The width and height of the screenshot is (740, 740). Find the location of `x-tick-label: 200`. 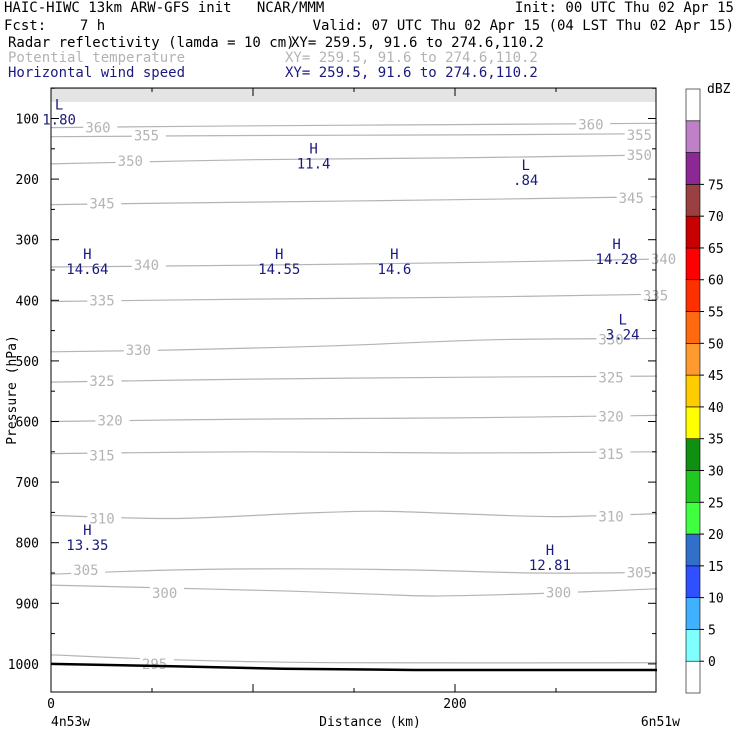

x-tick-label: 200 is located at coordinates (454, 704).